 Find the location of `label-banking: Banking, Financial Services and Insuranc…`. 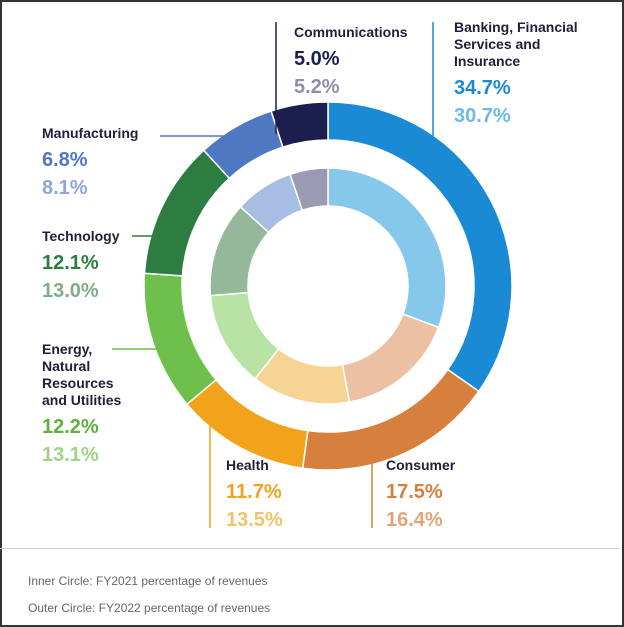

label-banking: Banking, Financial Services and Insuranc… is located at coordinates (516, 74).